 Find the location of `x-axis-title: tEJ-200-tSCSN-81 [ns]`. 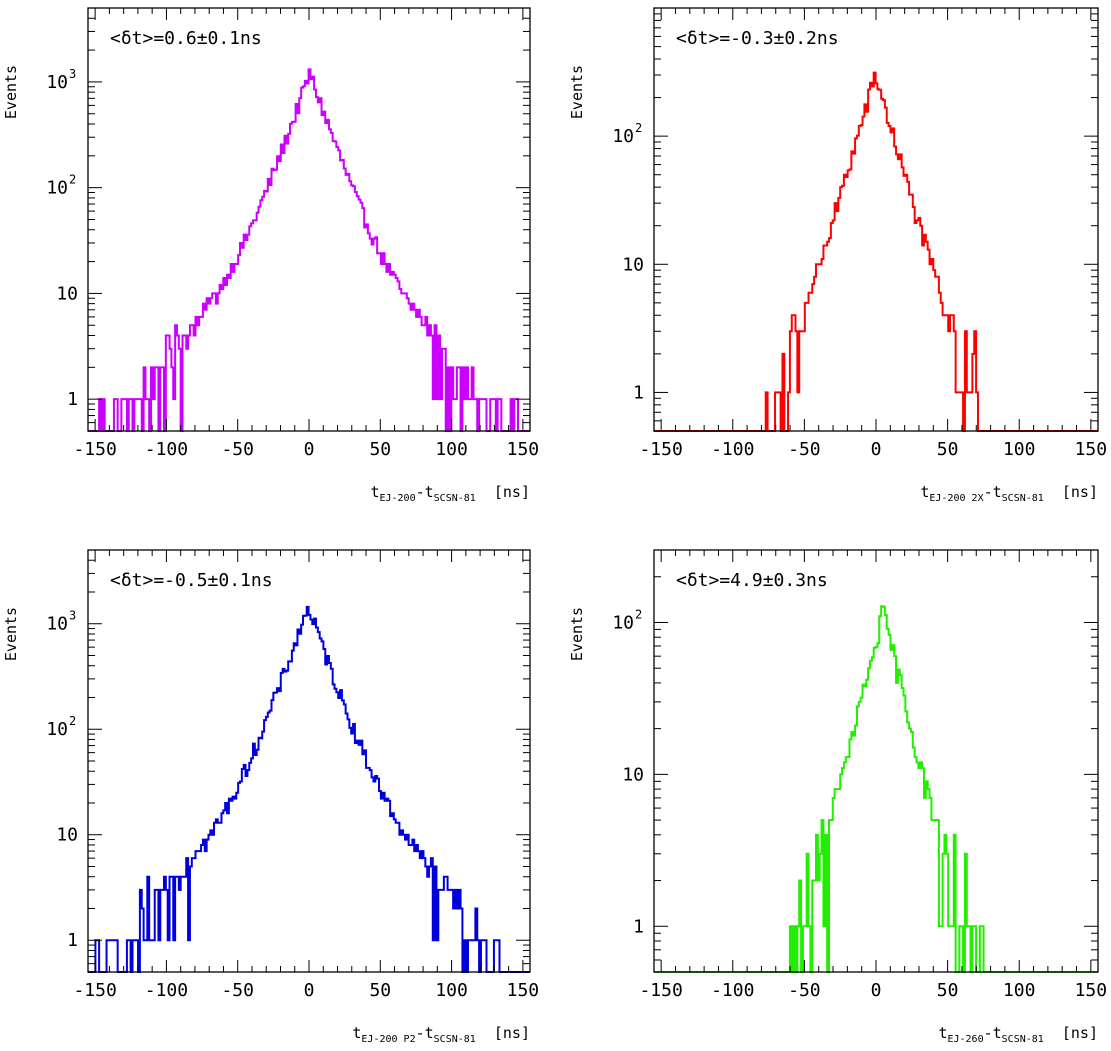

x-axis-title: tEJ-200-tSCSN-81 [ns] is located at coordinates (450, 493).